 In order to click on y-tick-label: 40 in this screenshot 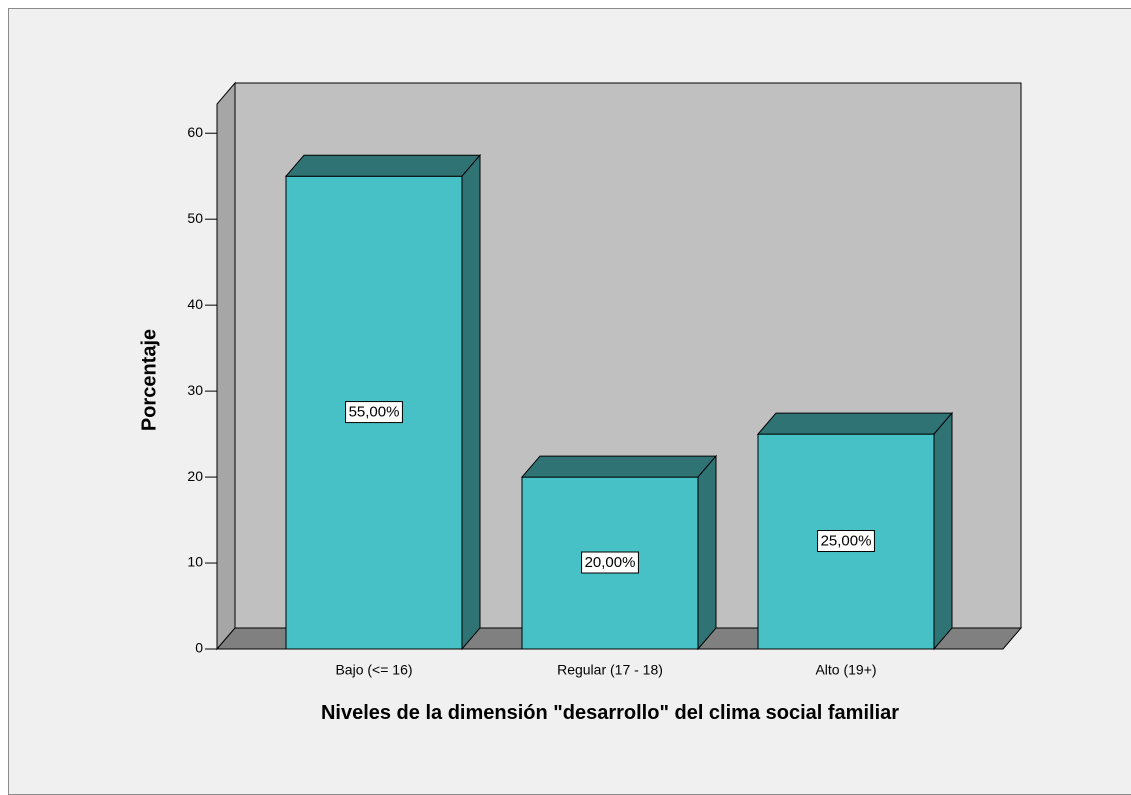, I will do `click(195, 304)`.